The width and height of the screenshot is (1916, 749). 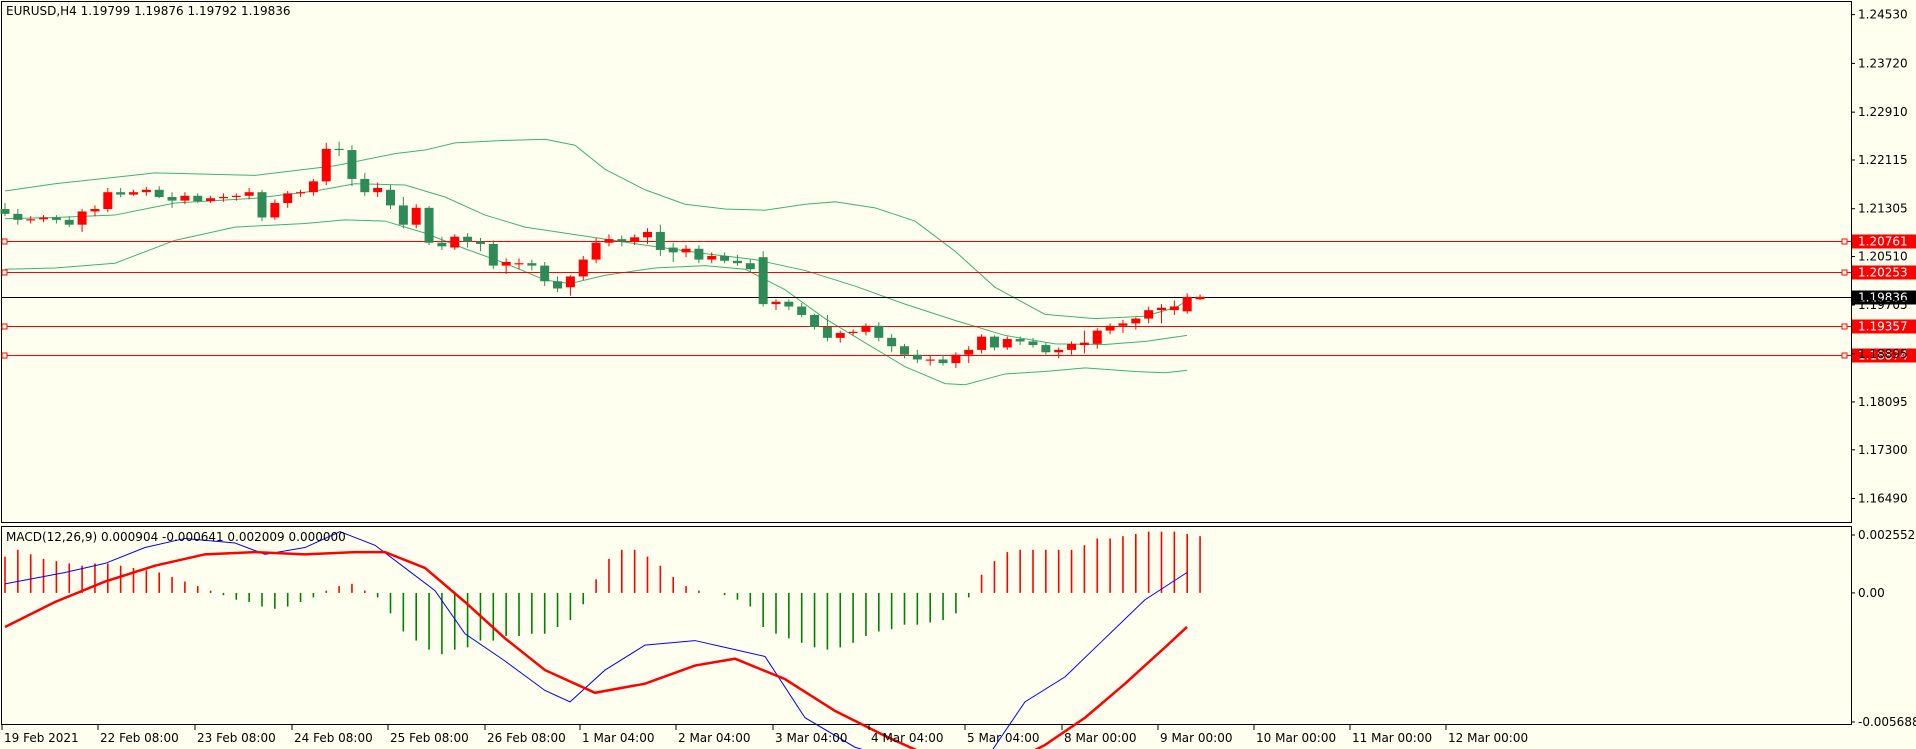 What do you see at coordinates (526, 738) in the screenshot?
I see `time-tick-label: 26 Feb 08:00` at bounding box center [526, 738].